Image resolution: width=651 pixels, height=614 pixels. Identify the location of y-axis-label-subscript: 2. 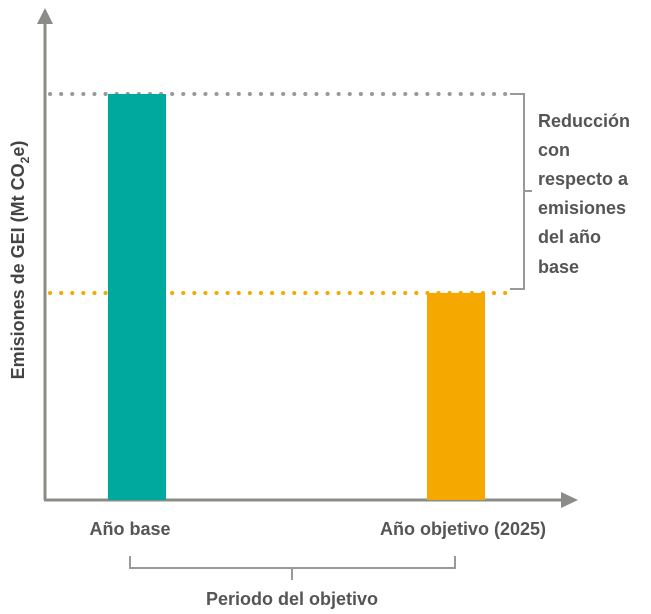
(25, 159).